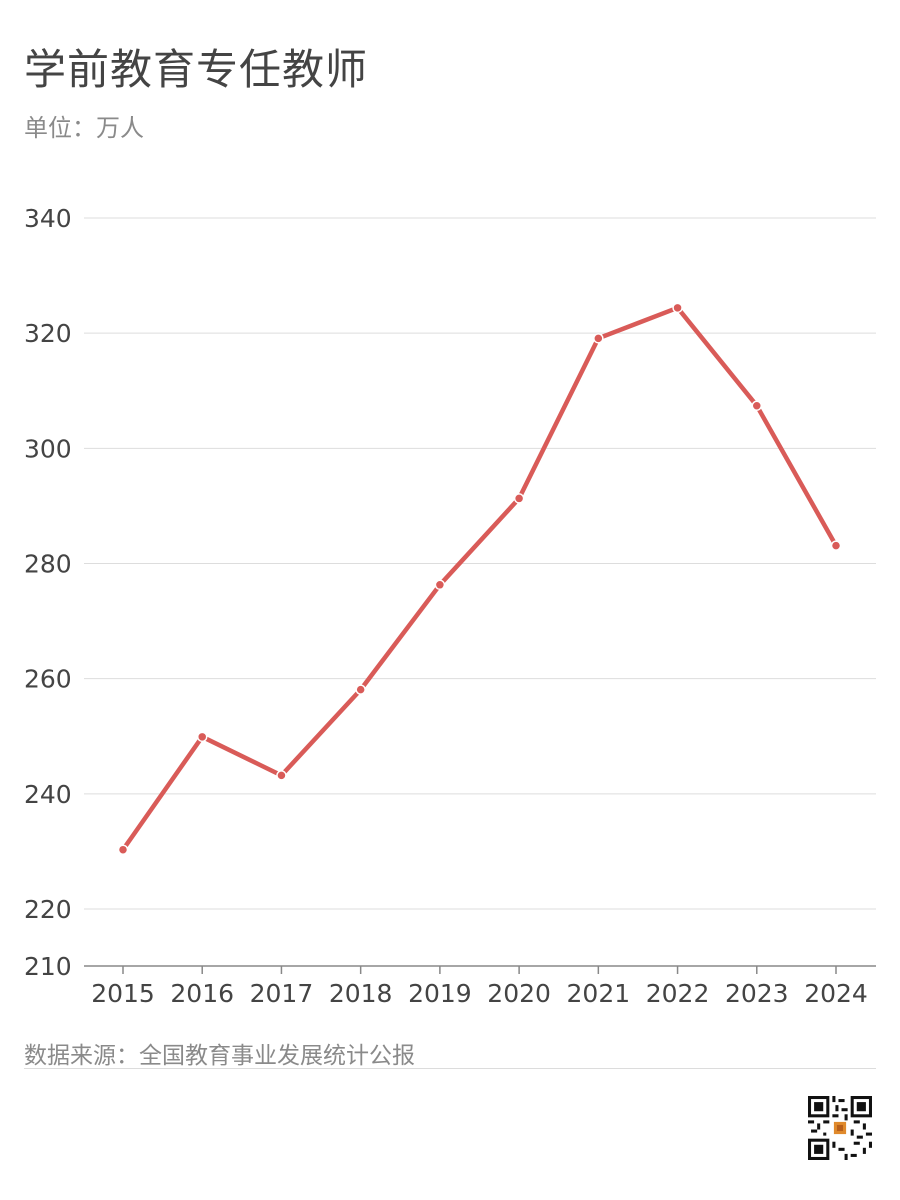  Describe the element at coordinates (48, 966) in the screenshot. I see `y-tick-label: 210` at that location.